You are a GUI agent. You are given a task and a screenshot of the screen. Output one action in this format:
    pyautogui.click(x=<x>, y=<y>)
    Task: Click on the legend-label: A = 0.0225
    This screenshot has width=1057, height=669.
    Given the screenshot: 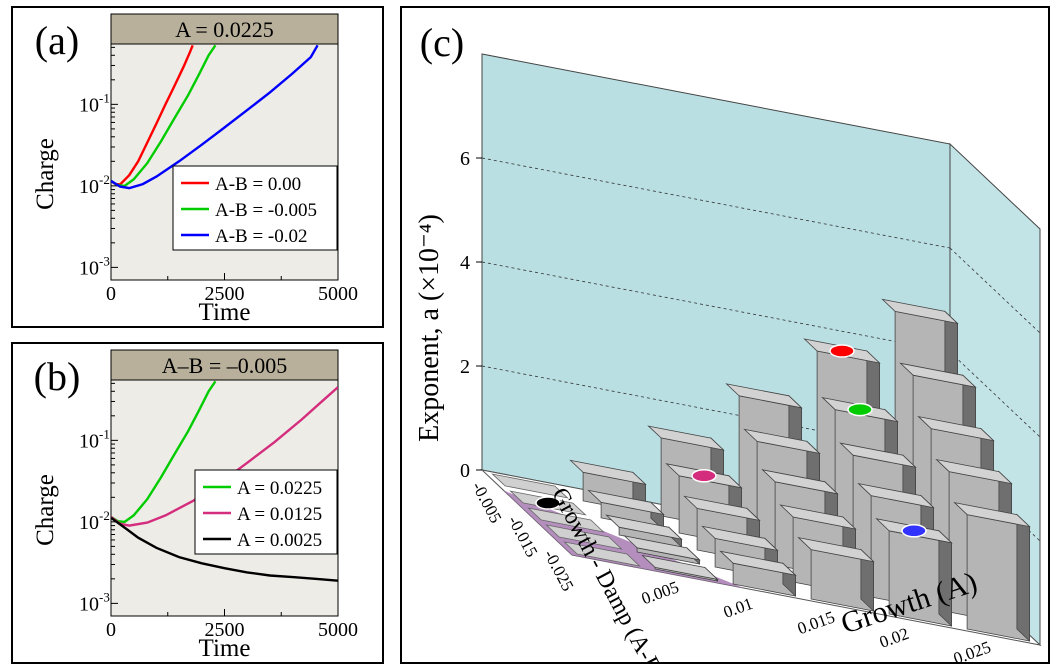 What is the action you would take?
    pyautogui.click(x=279, y=488)
    